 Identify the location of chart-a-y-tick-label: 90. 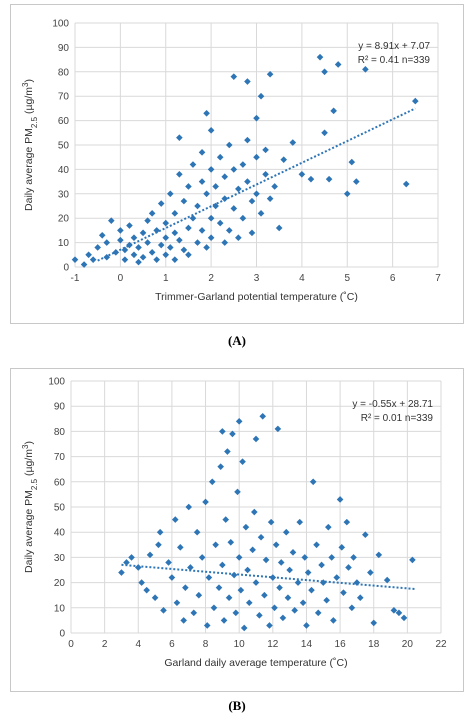
(64, 48).